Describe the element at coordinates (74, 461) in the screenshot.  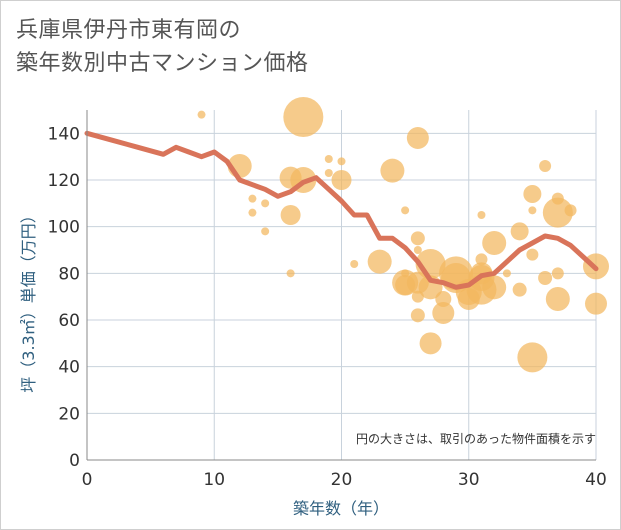
I see `y-tick-label: 0` at that location.